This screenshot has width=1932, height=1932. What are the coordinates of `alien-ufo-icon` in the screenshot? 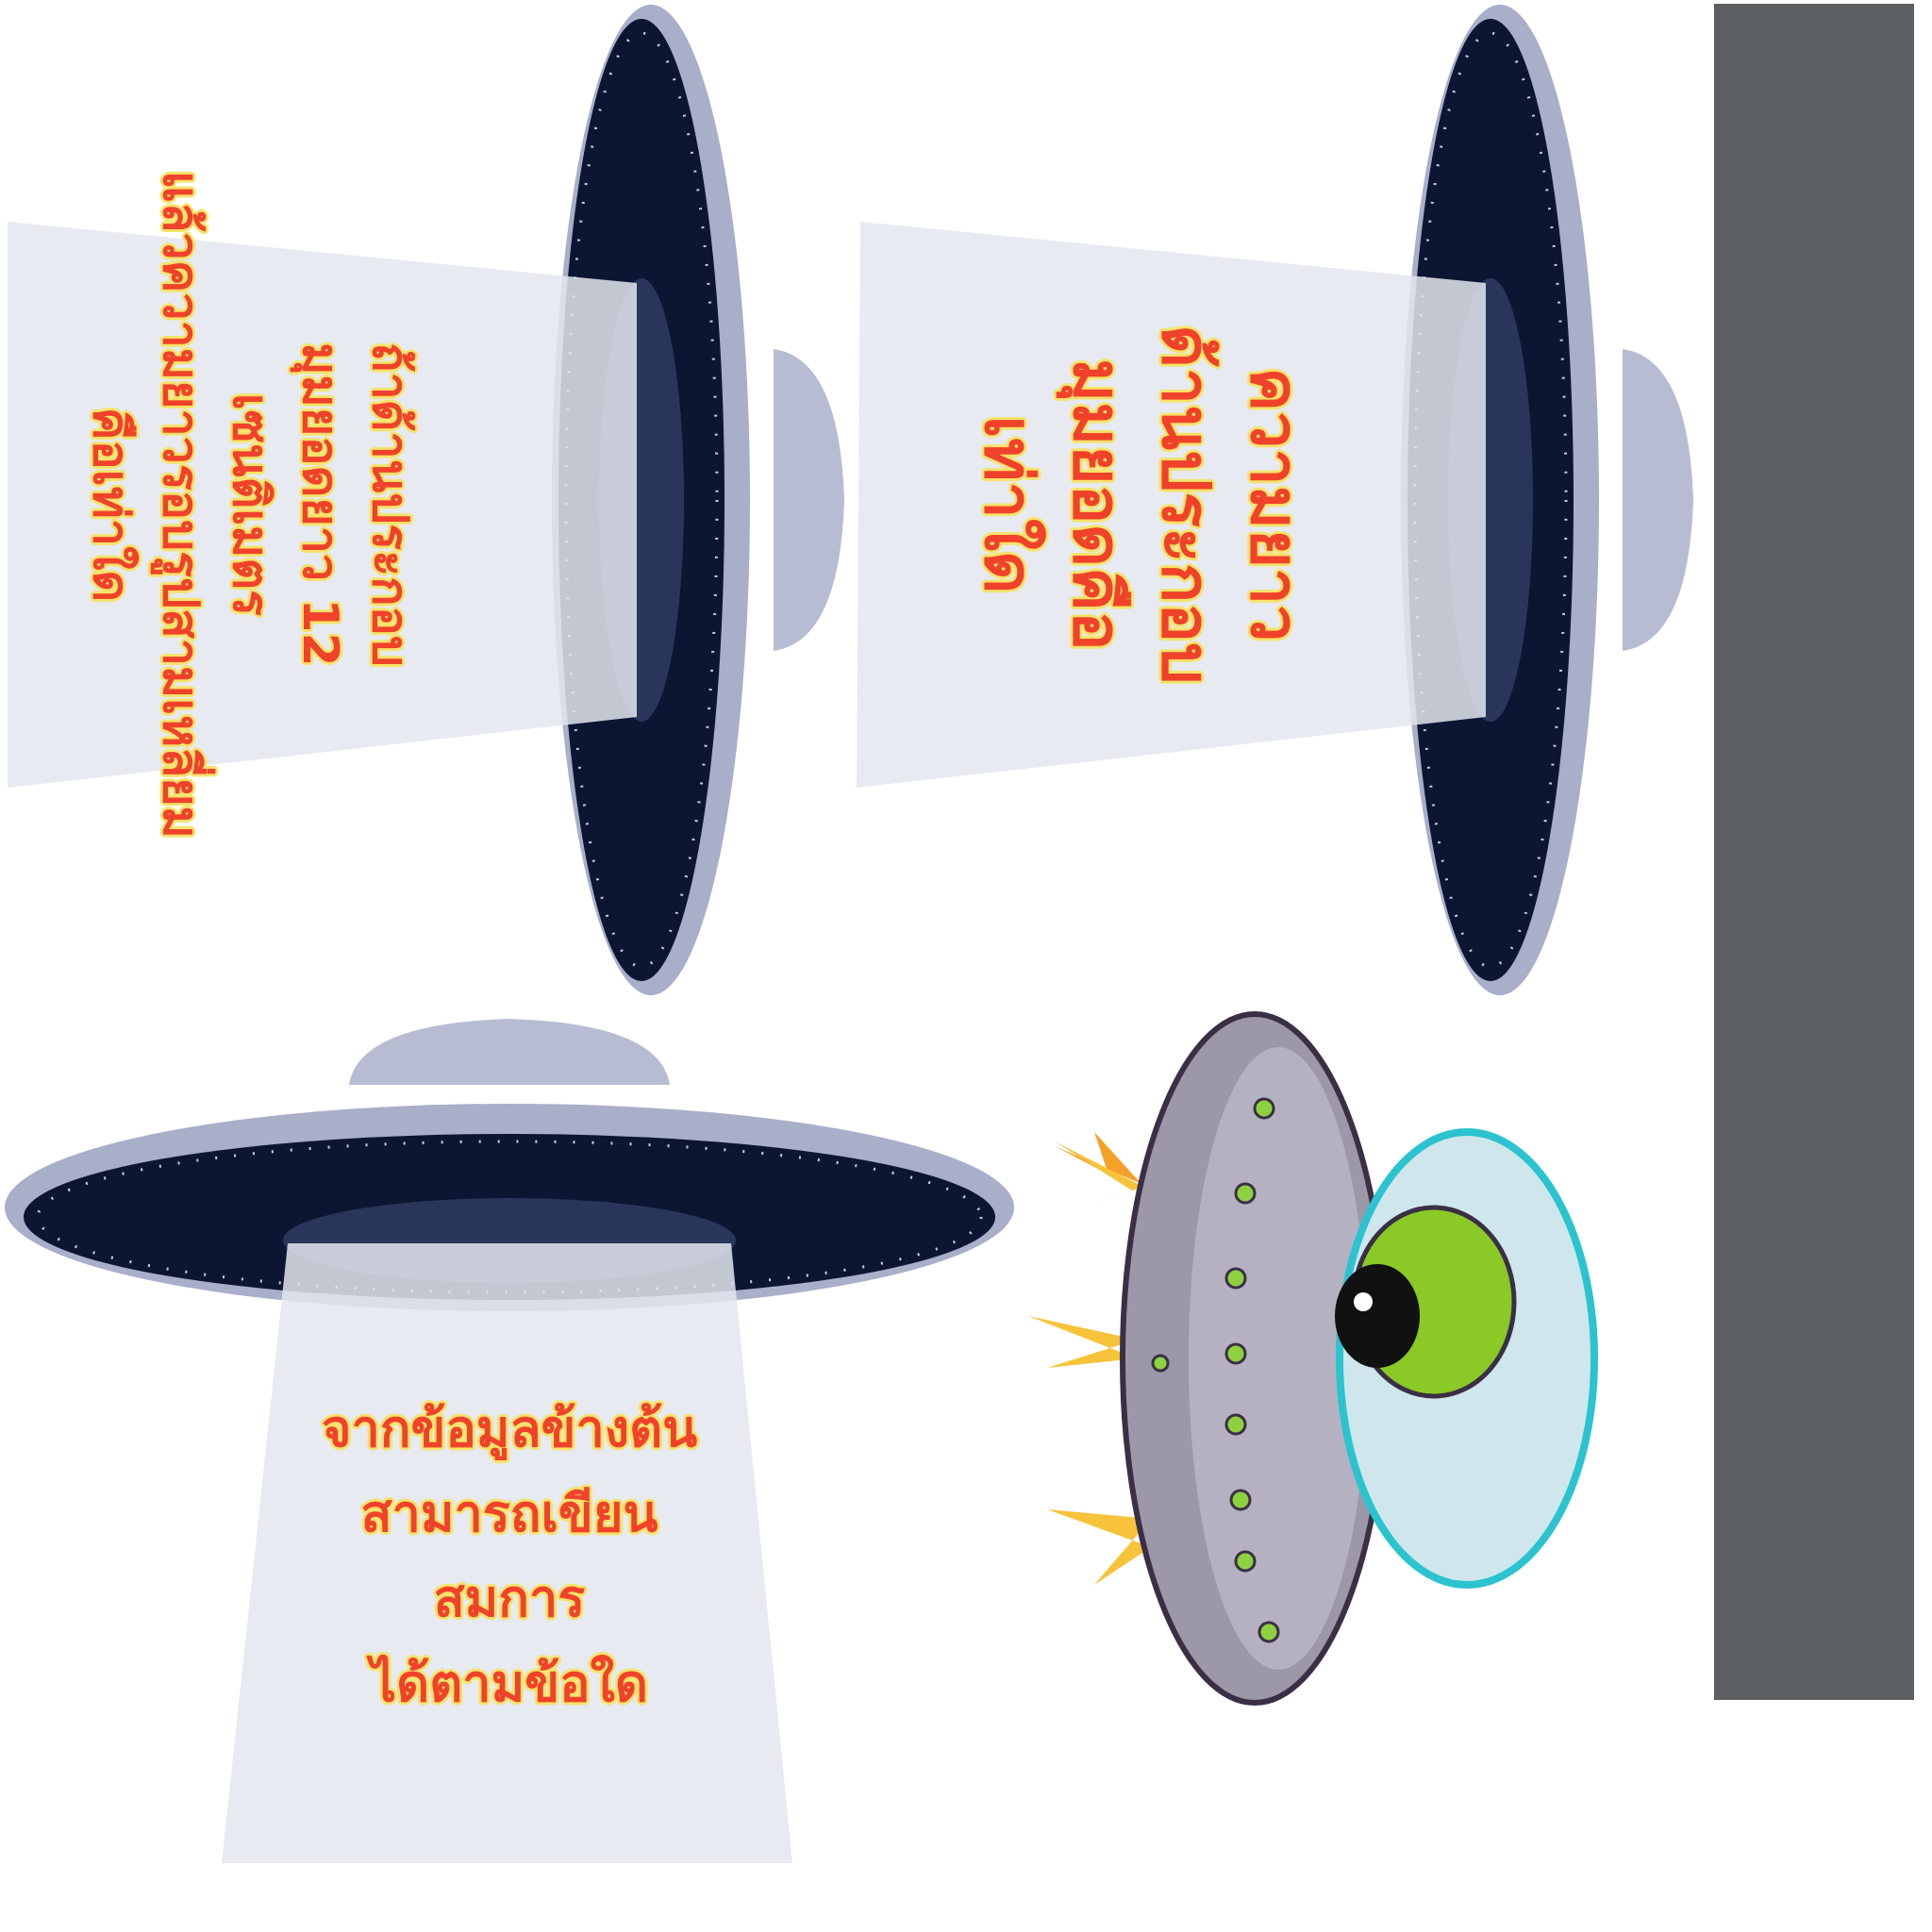 It's located at (1313, 1358).